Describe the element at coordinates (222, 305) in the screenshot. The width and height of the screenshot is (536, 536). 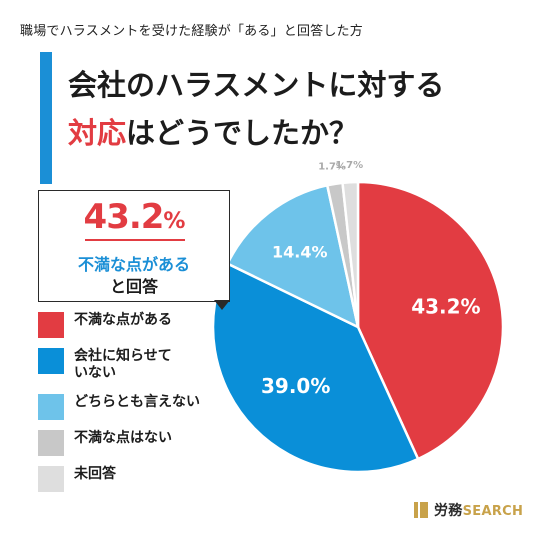
I see `callout-pointer` at that location.